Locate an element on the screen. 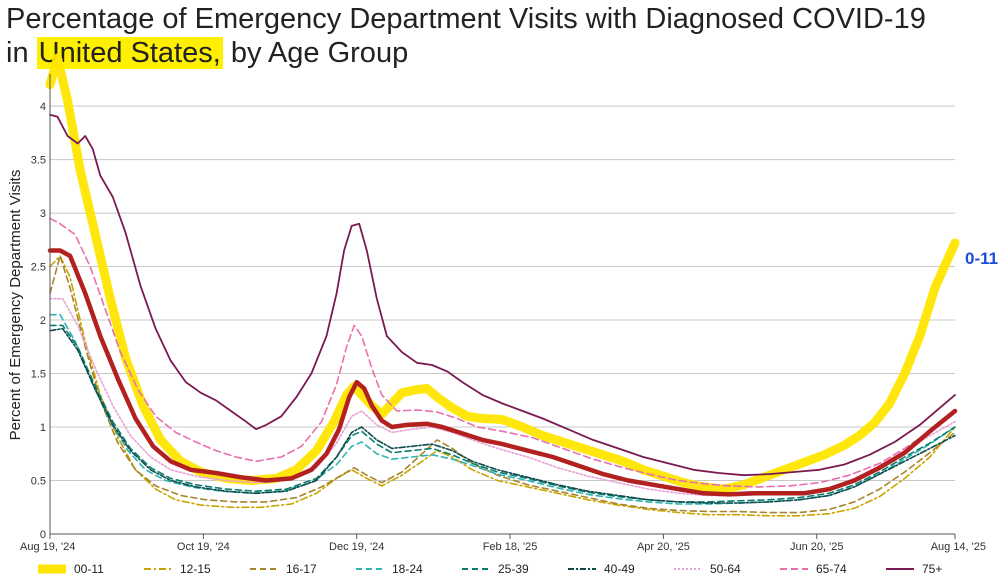 The image size is (1006, 579). x-tick-label: Aug 14, '25 is located at coordinates (958, 547).